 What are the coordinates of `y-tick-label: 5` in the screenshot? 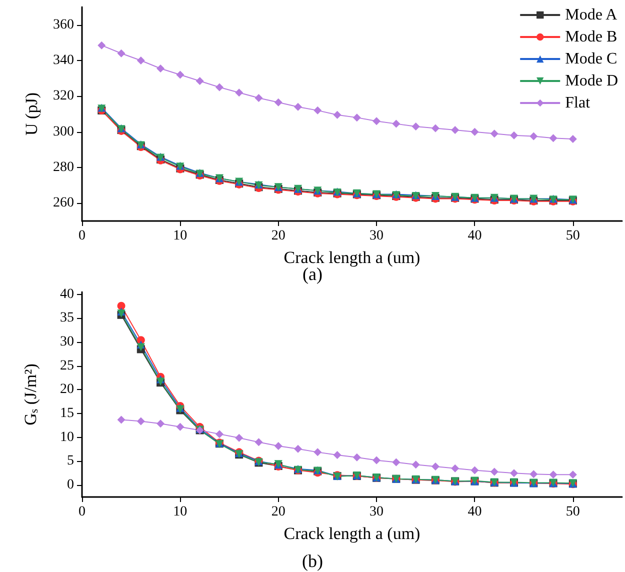 It's located at (70, 461).